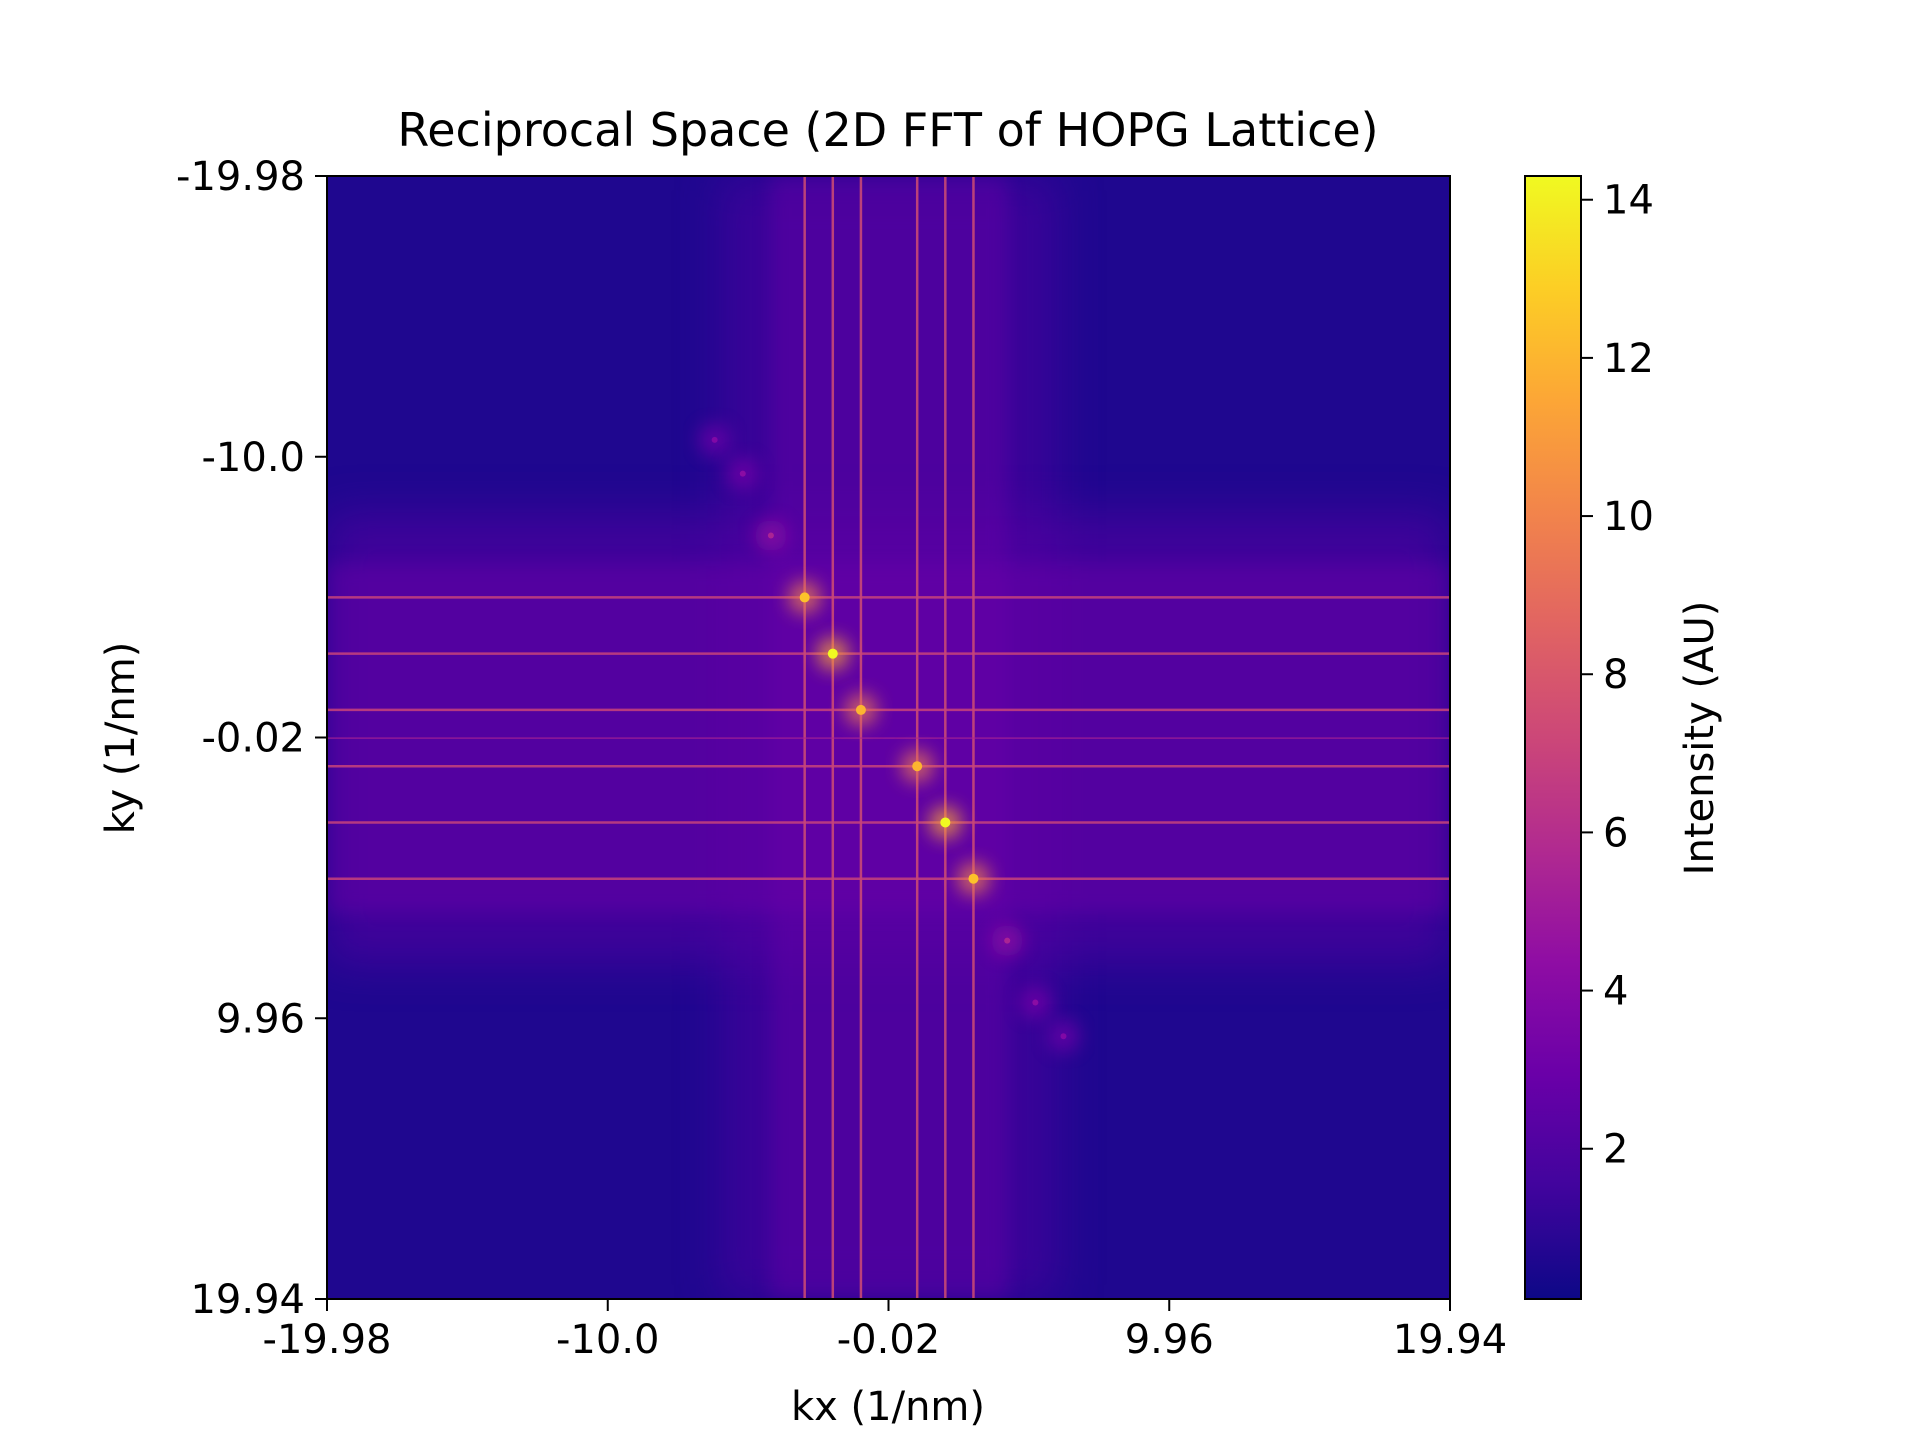 This screenshot has height=1440, width=1920. Describe the element at coordinates (888, 1407) in the screenshot. I see `x-axis-label: kx (1/nm)` at that location.